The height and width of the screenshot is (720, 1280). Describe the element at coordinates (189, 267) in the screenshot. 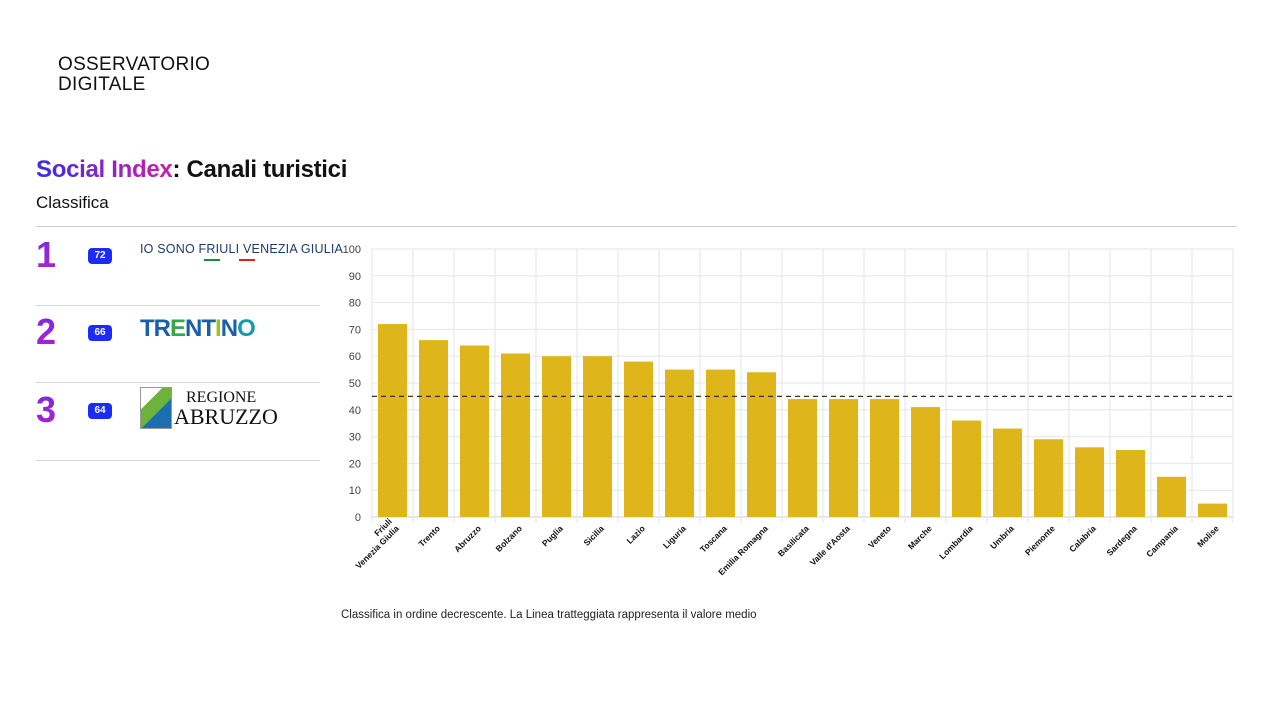

I see `ranking-row-1: 1 72 IO SONO FRIULI VENEZIA GIULIA` at that location.